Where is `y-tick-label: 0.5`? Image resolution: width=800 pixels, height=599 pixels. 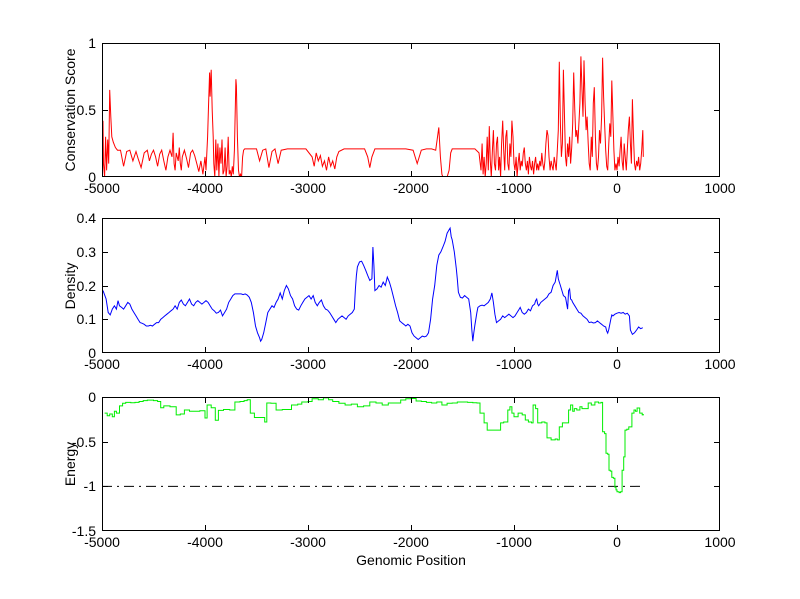 y-tick-label: 0.5 is located at coordinates (86, 110).